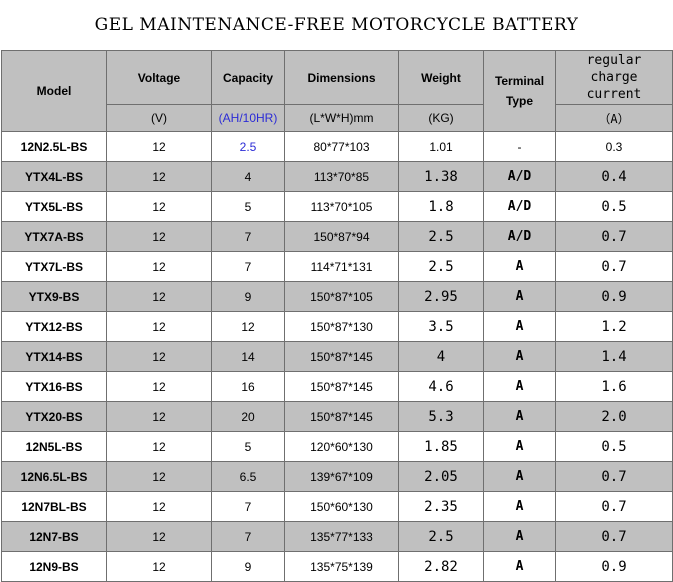  I want to click on header-model: Model, so click(54, 91).